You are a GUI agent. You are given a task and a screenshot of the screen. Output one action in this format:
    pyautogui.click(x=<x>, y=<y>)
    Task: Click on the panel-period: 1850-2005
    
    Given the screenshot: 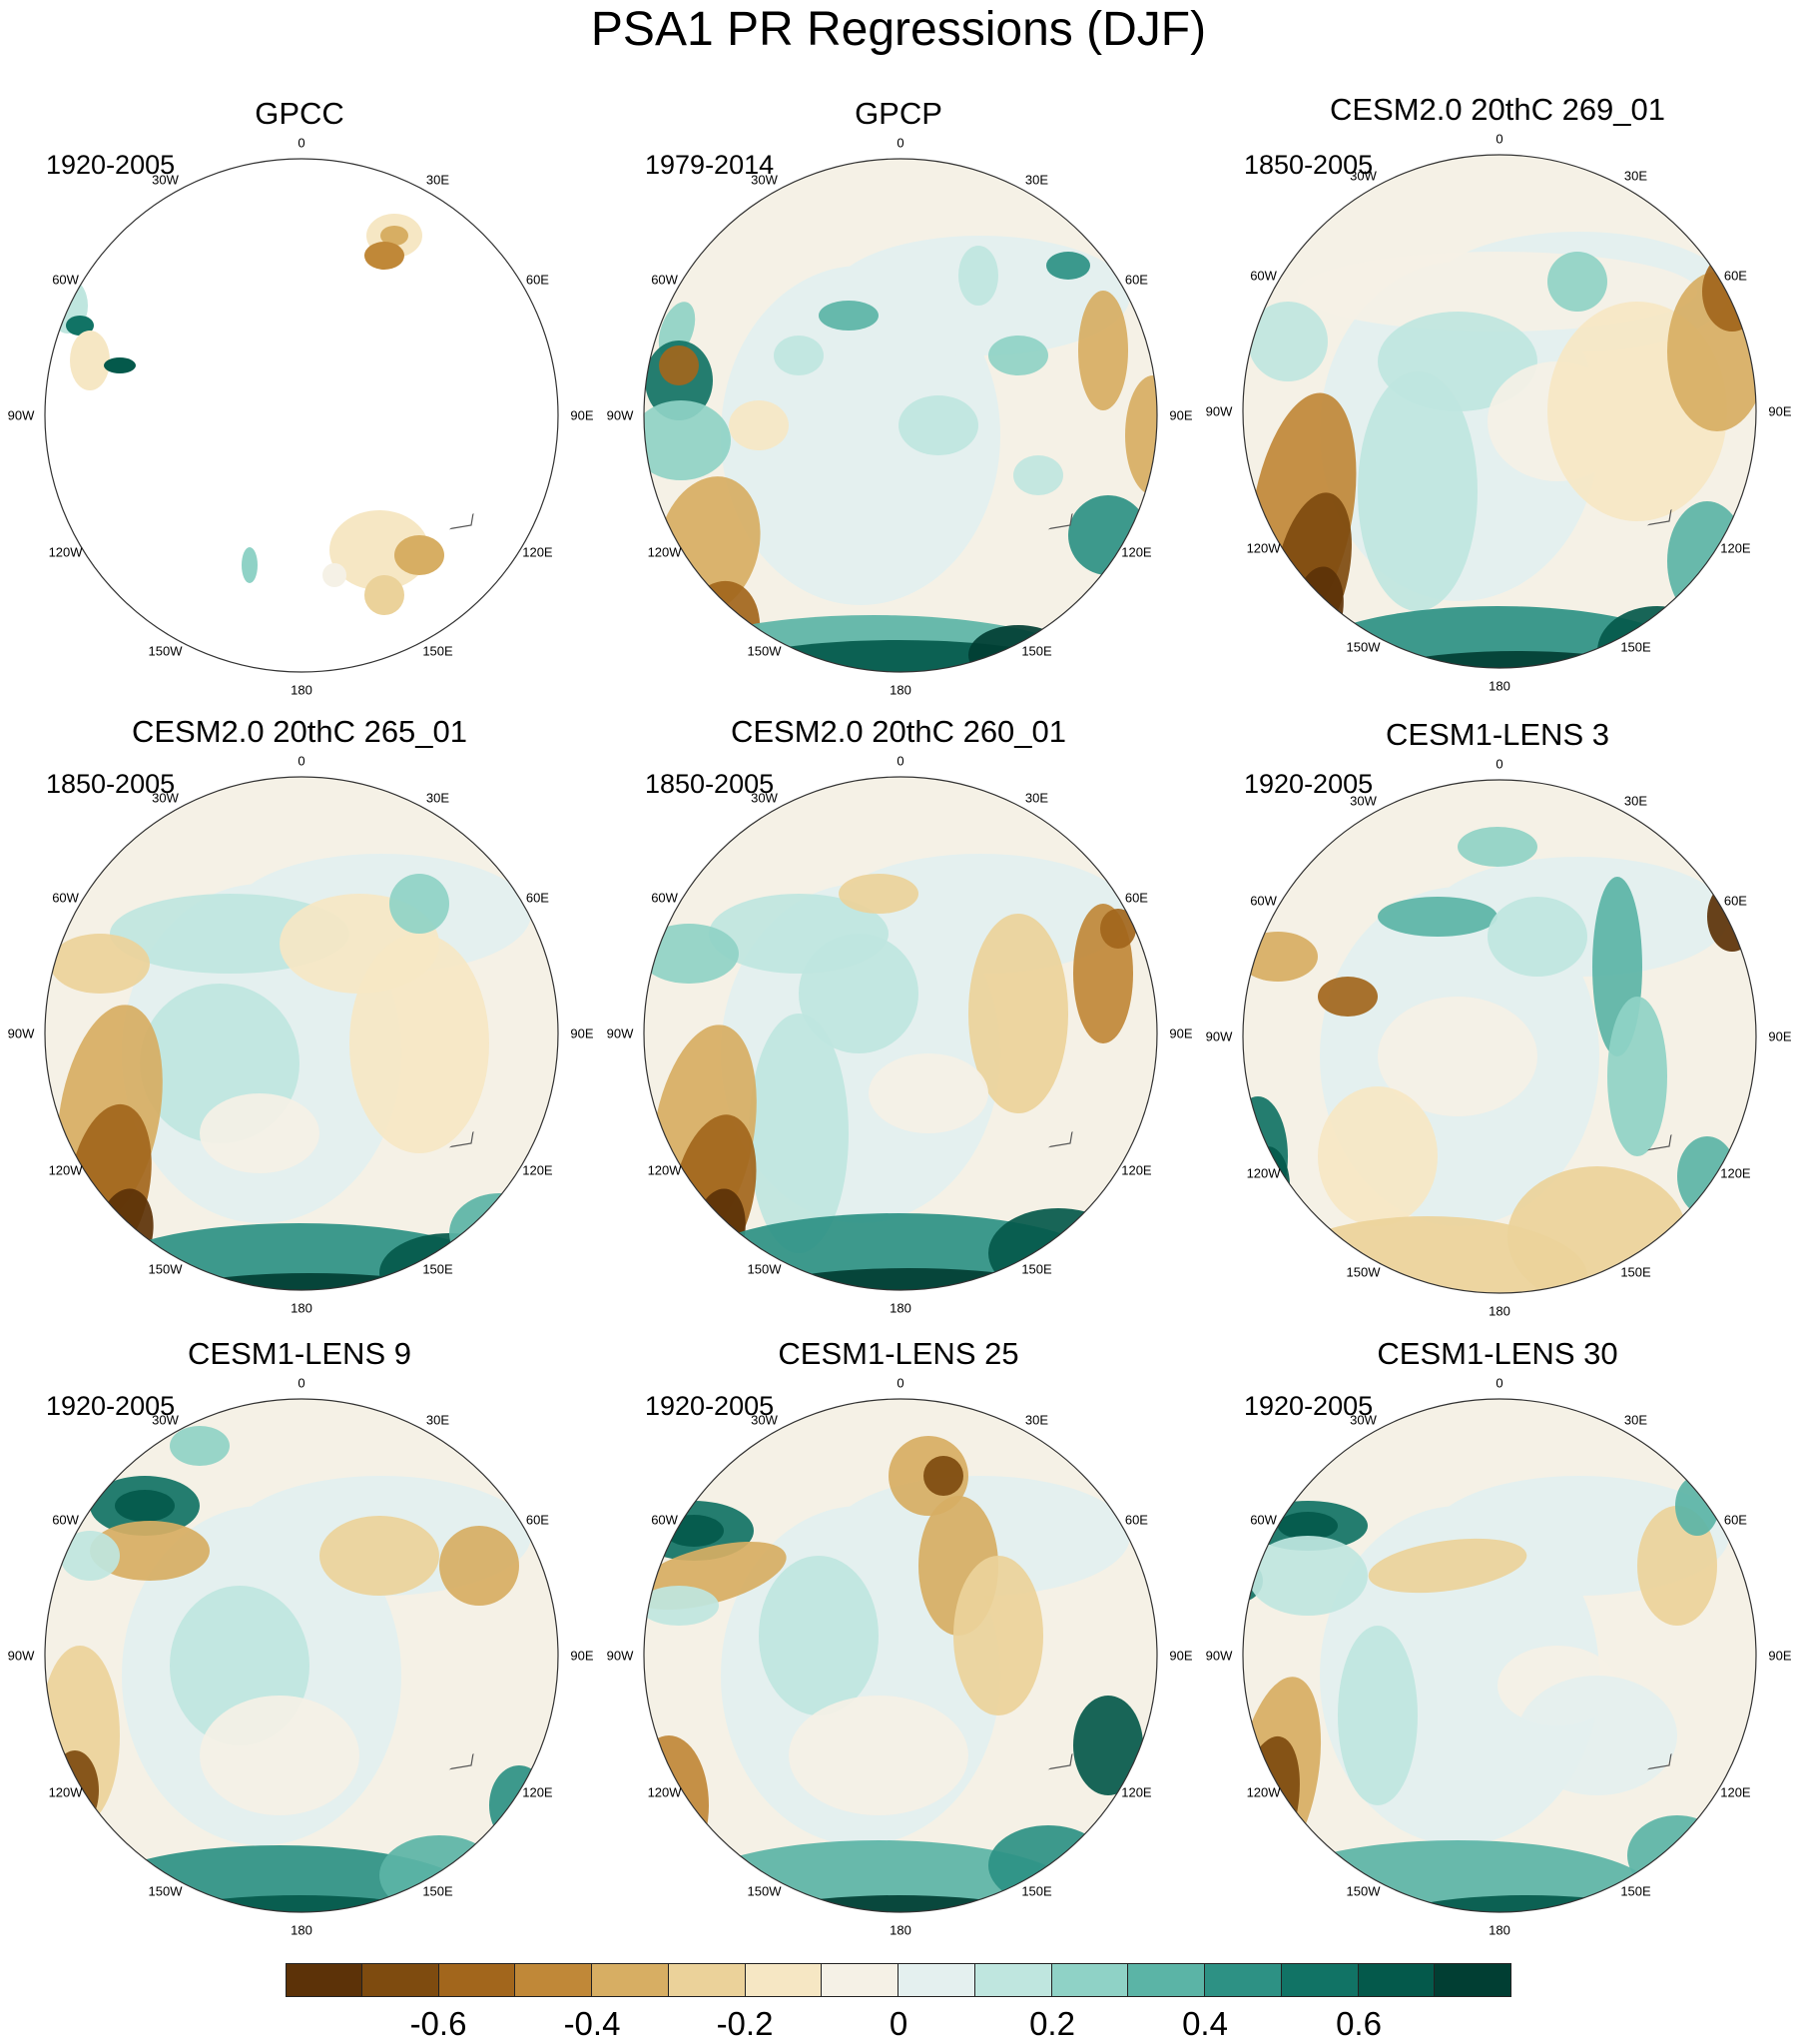 What is the action you would take?
    pyautogui.click(x=710, y=784)
    